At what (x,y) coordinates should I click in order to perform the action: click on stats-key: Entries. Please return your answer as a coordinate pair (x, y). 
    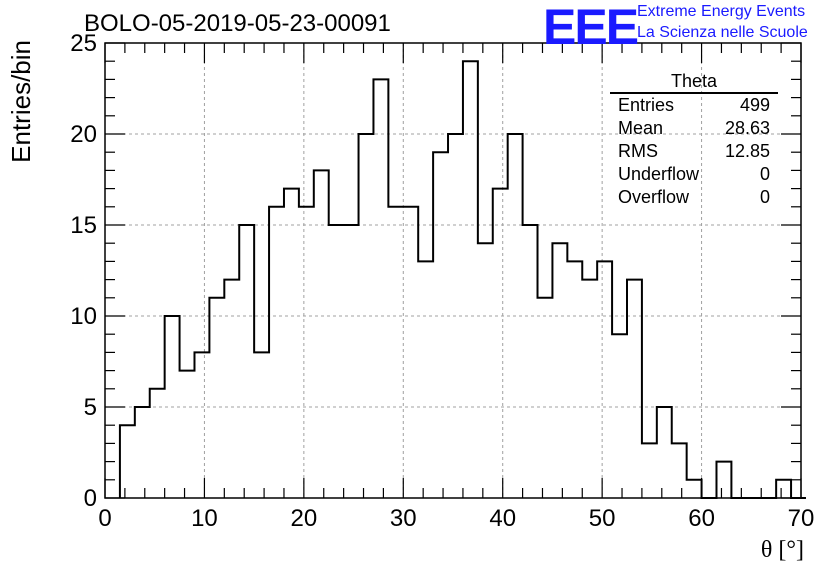
    Looking at the image, I should click on (646, 105).